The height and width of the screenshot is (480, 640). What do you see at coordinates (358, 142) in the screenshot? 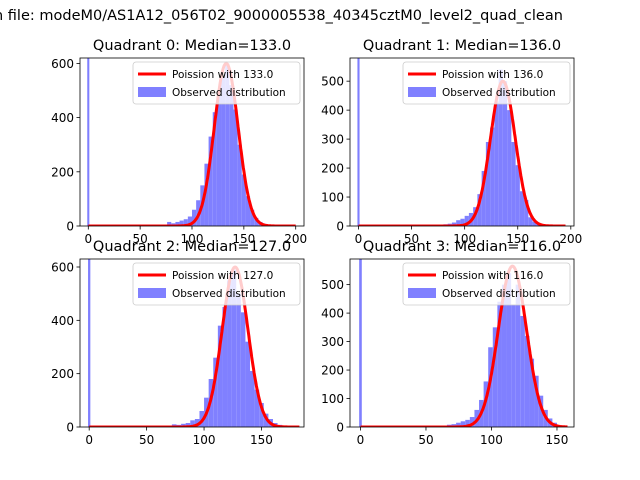
I see `histogram-spike-bar` at bounding box center [358, 142].